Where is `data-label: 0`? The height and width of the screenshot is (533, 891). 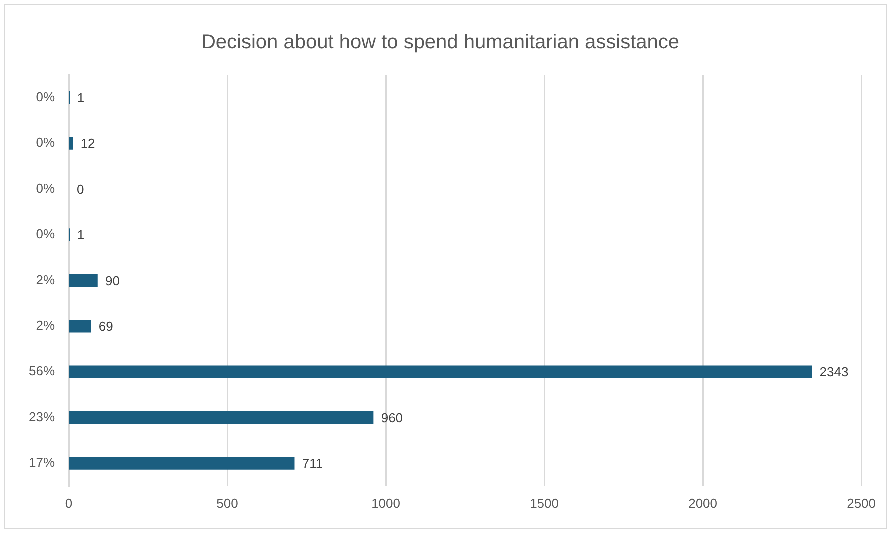 data-label: 0 is located at coordinates (80, 189).